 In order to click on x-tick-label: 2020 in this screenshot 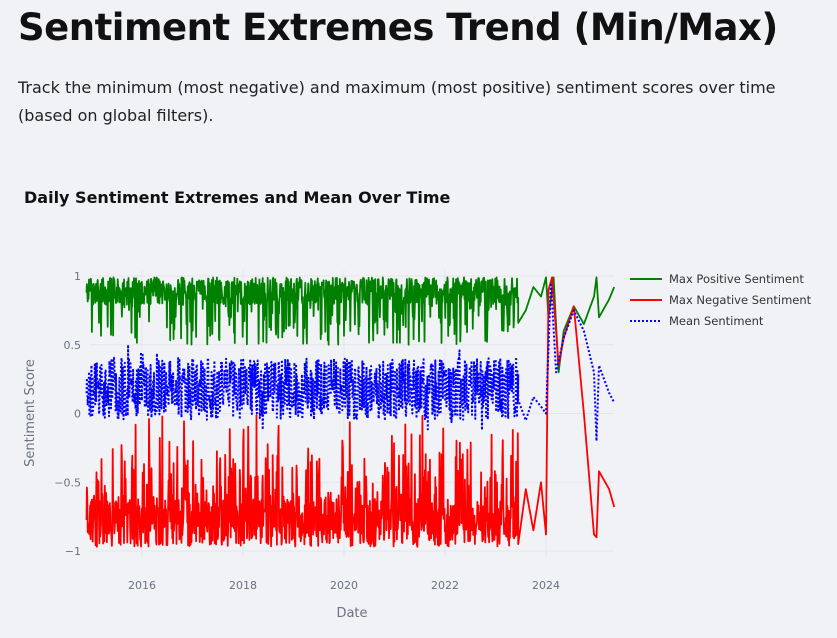, I will do `click(344, 585)`.